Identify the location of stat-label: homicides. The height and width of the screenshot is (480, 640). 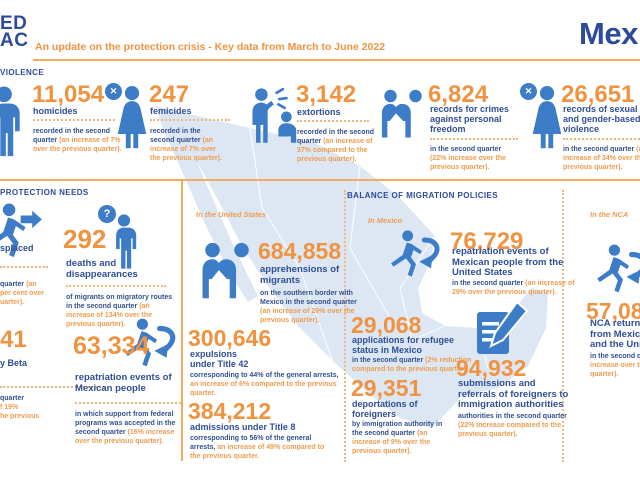
(55, 111).